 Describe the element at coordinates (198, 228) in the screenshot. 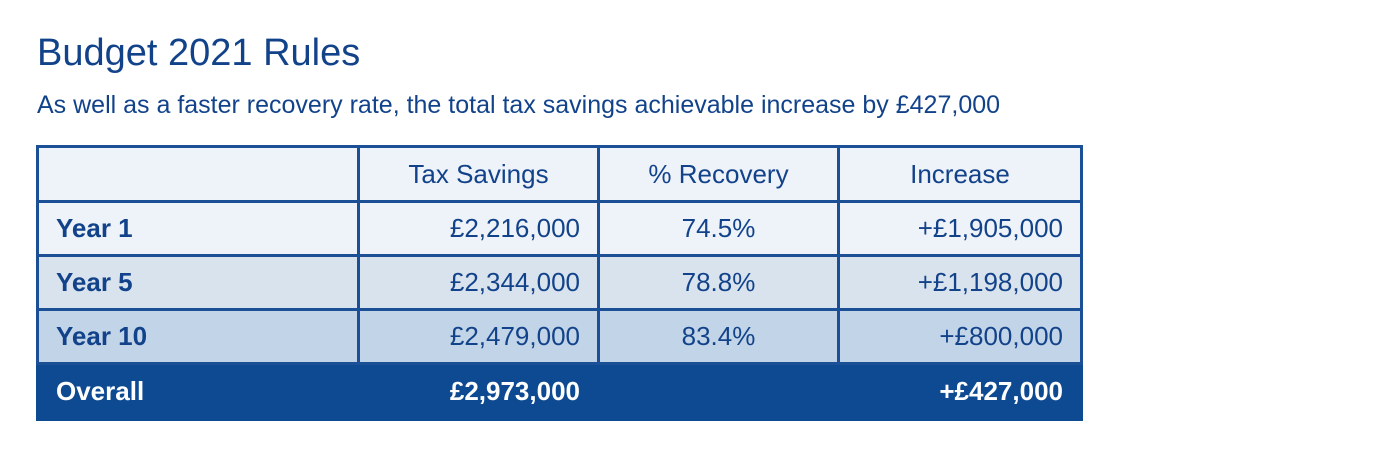

I see `row-label: Year 1` at that location.